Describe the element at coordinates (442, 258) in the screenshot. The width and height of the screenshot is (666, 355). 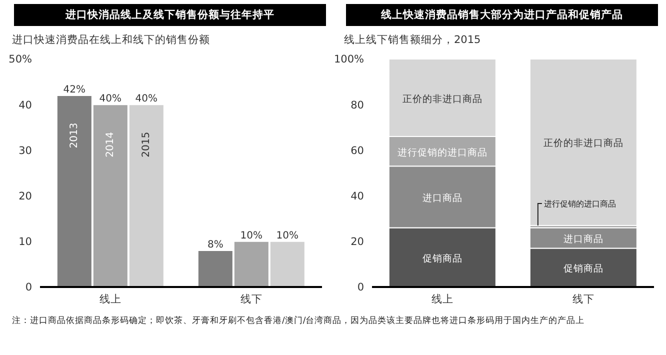
I see `text: 促销商品` at that location.